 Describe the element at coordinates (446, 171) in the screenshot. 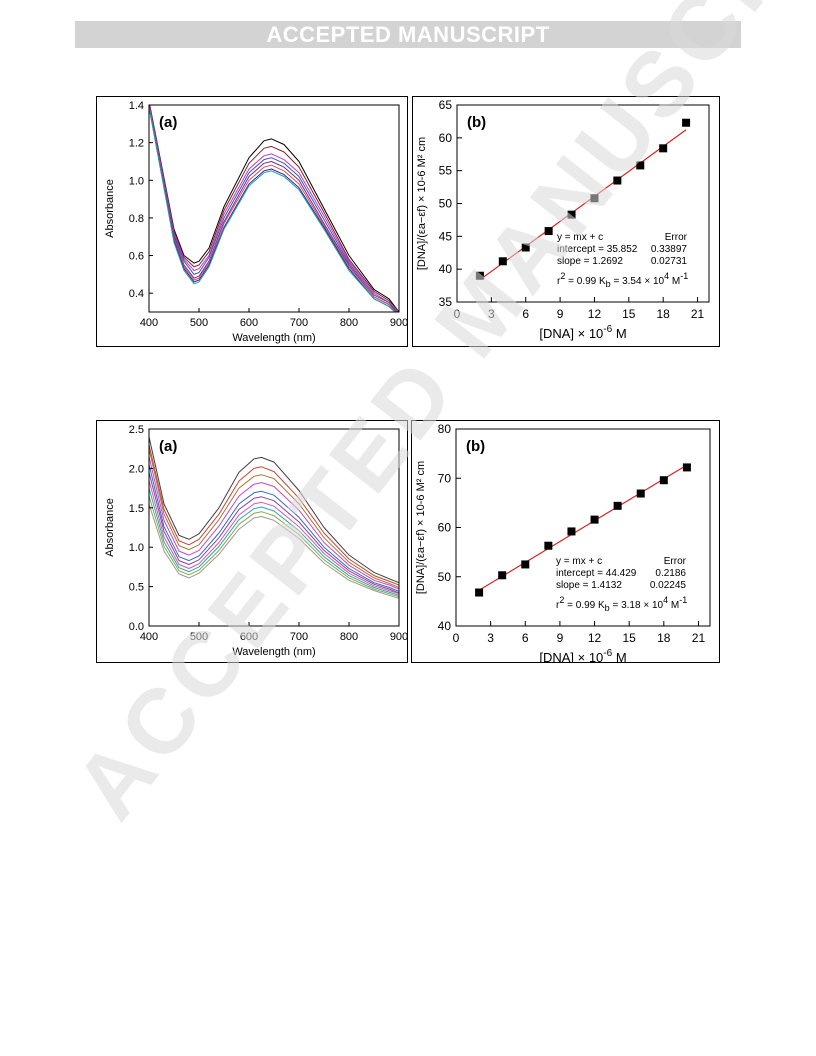

I see `y-tick-label: 55` at that location.